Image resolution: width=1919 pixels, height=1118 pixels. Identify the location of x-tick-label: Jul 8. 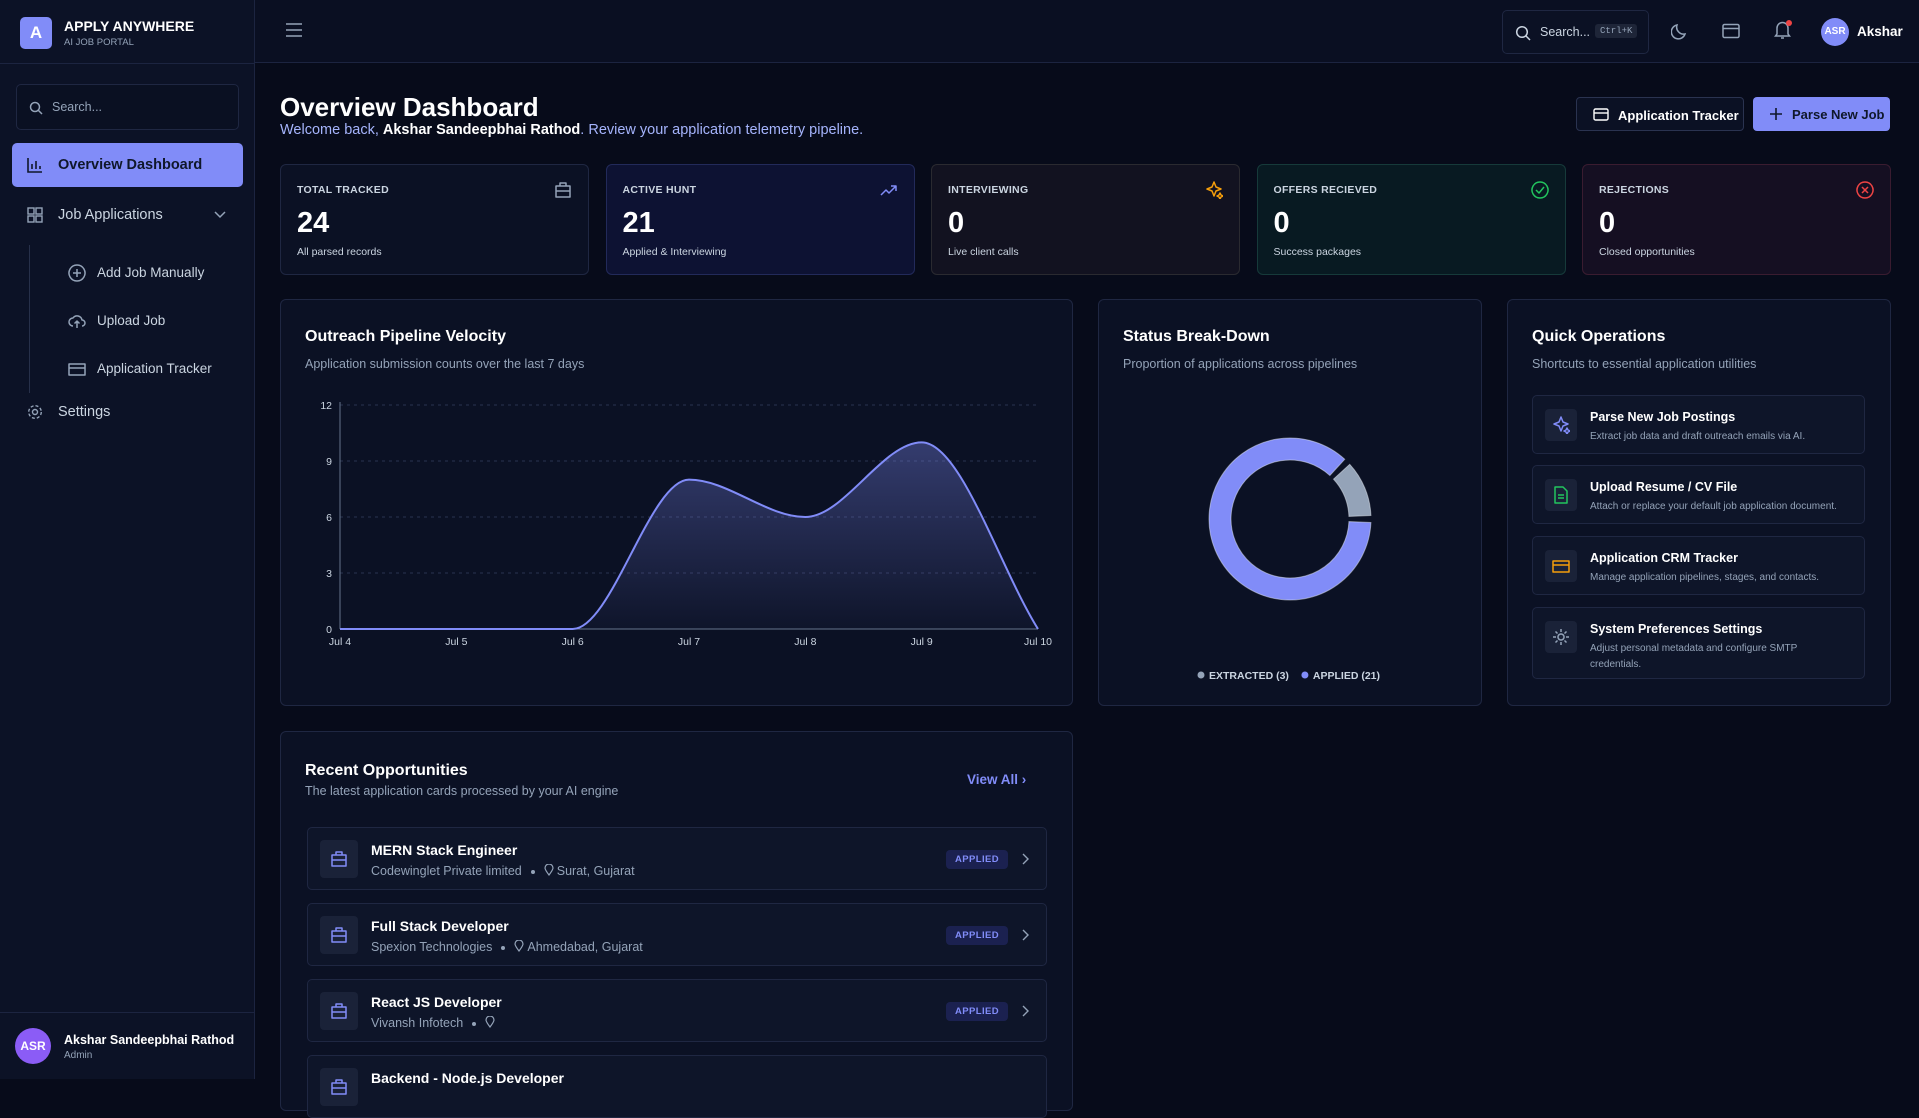
(805, 642).